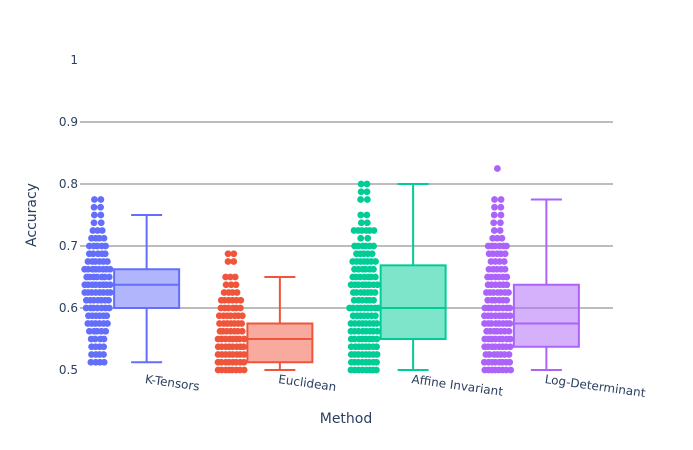 Image resolution: width=693 pixels, height=450 pixels. Describe the element at coordinates (68, 184) in the screenshot. I see `y-tick-label: 0.8` at that location.